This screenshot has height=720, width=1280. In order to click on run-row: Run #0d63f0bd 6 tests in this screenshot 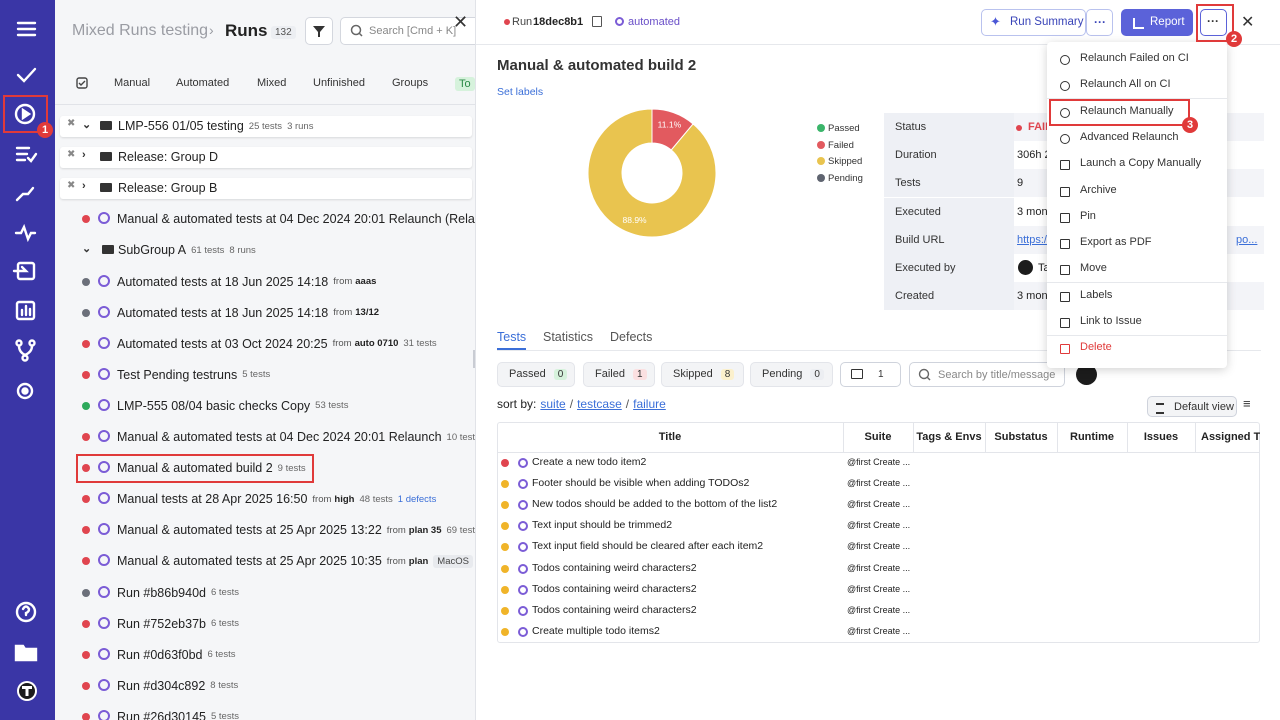, I will do `click(176, 655)`.